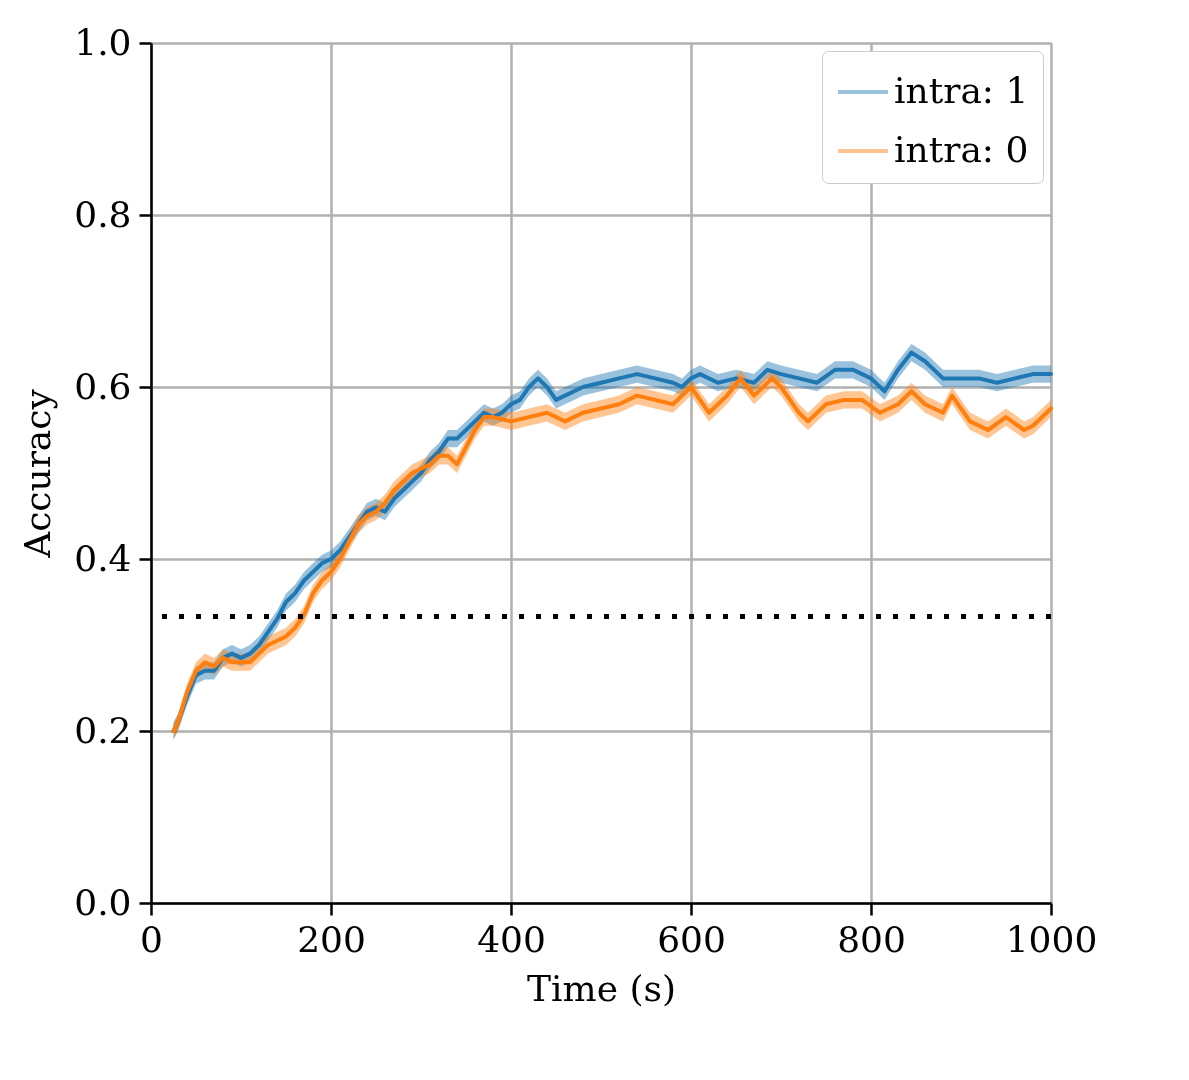  I want to click on y-tick-label: 0.4, so click(103, 558).